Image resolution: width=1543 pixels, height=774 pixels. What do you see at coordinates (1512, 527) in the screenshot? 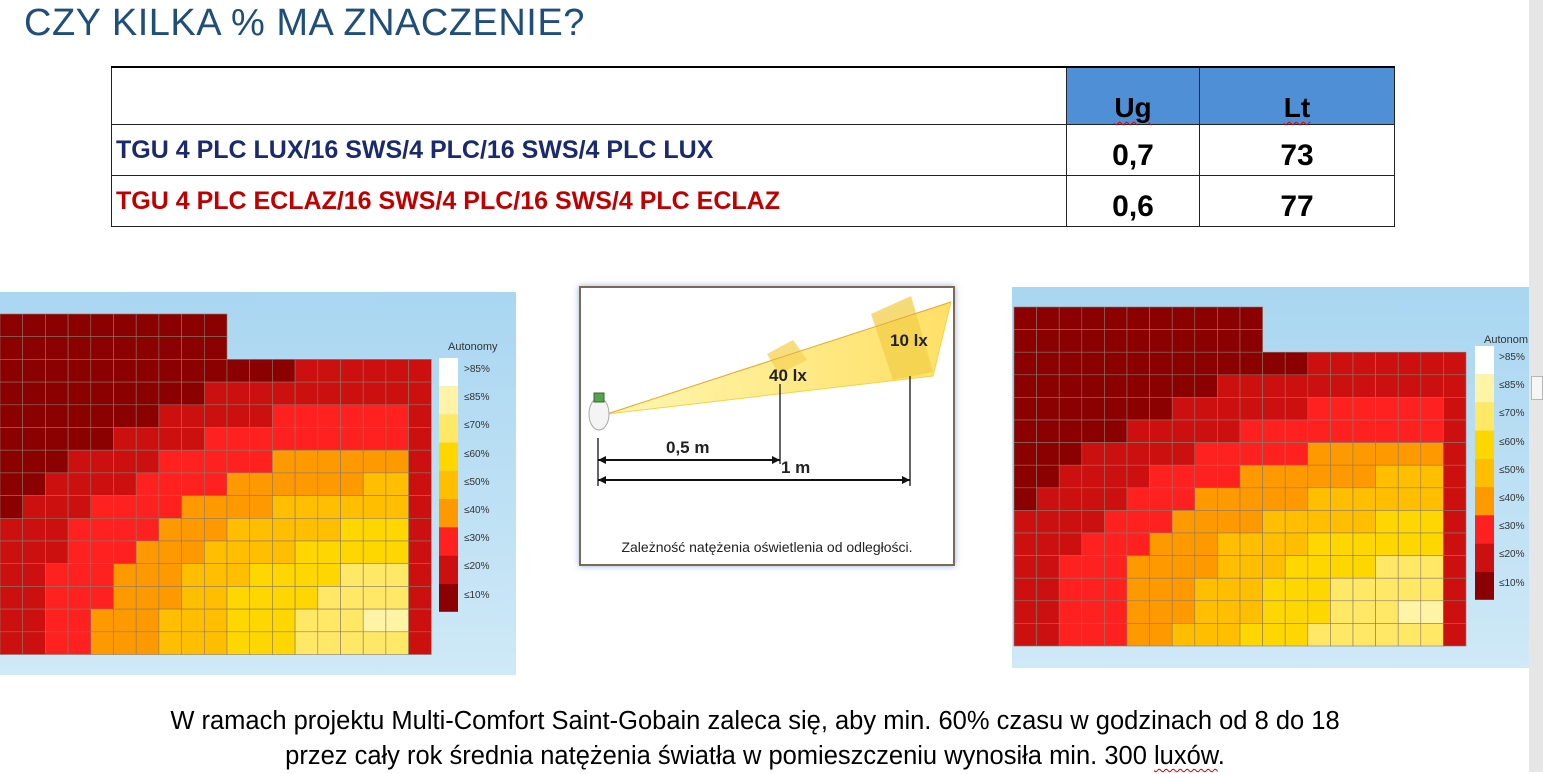
I see `legend-label: ≤30%` at bounding box center [1512, 527].